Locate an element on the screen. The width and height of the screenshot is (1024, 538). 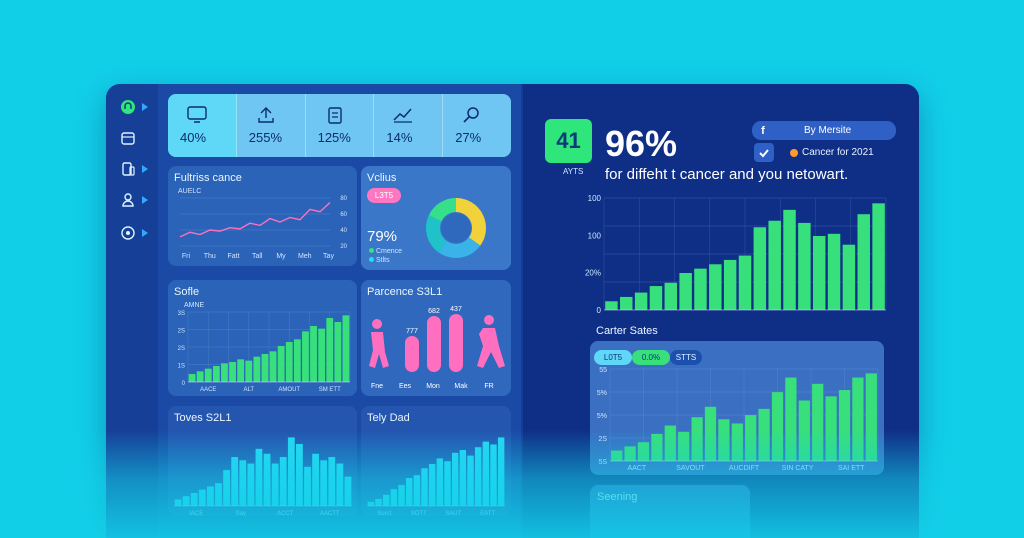
donut-slice is located at coordinates (442, 210).